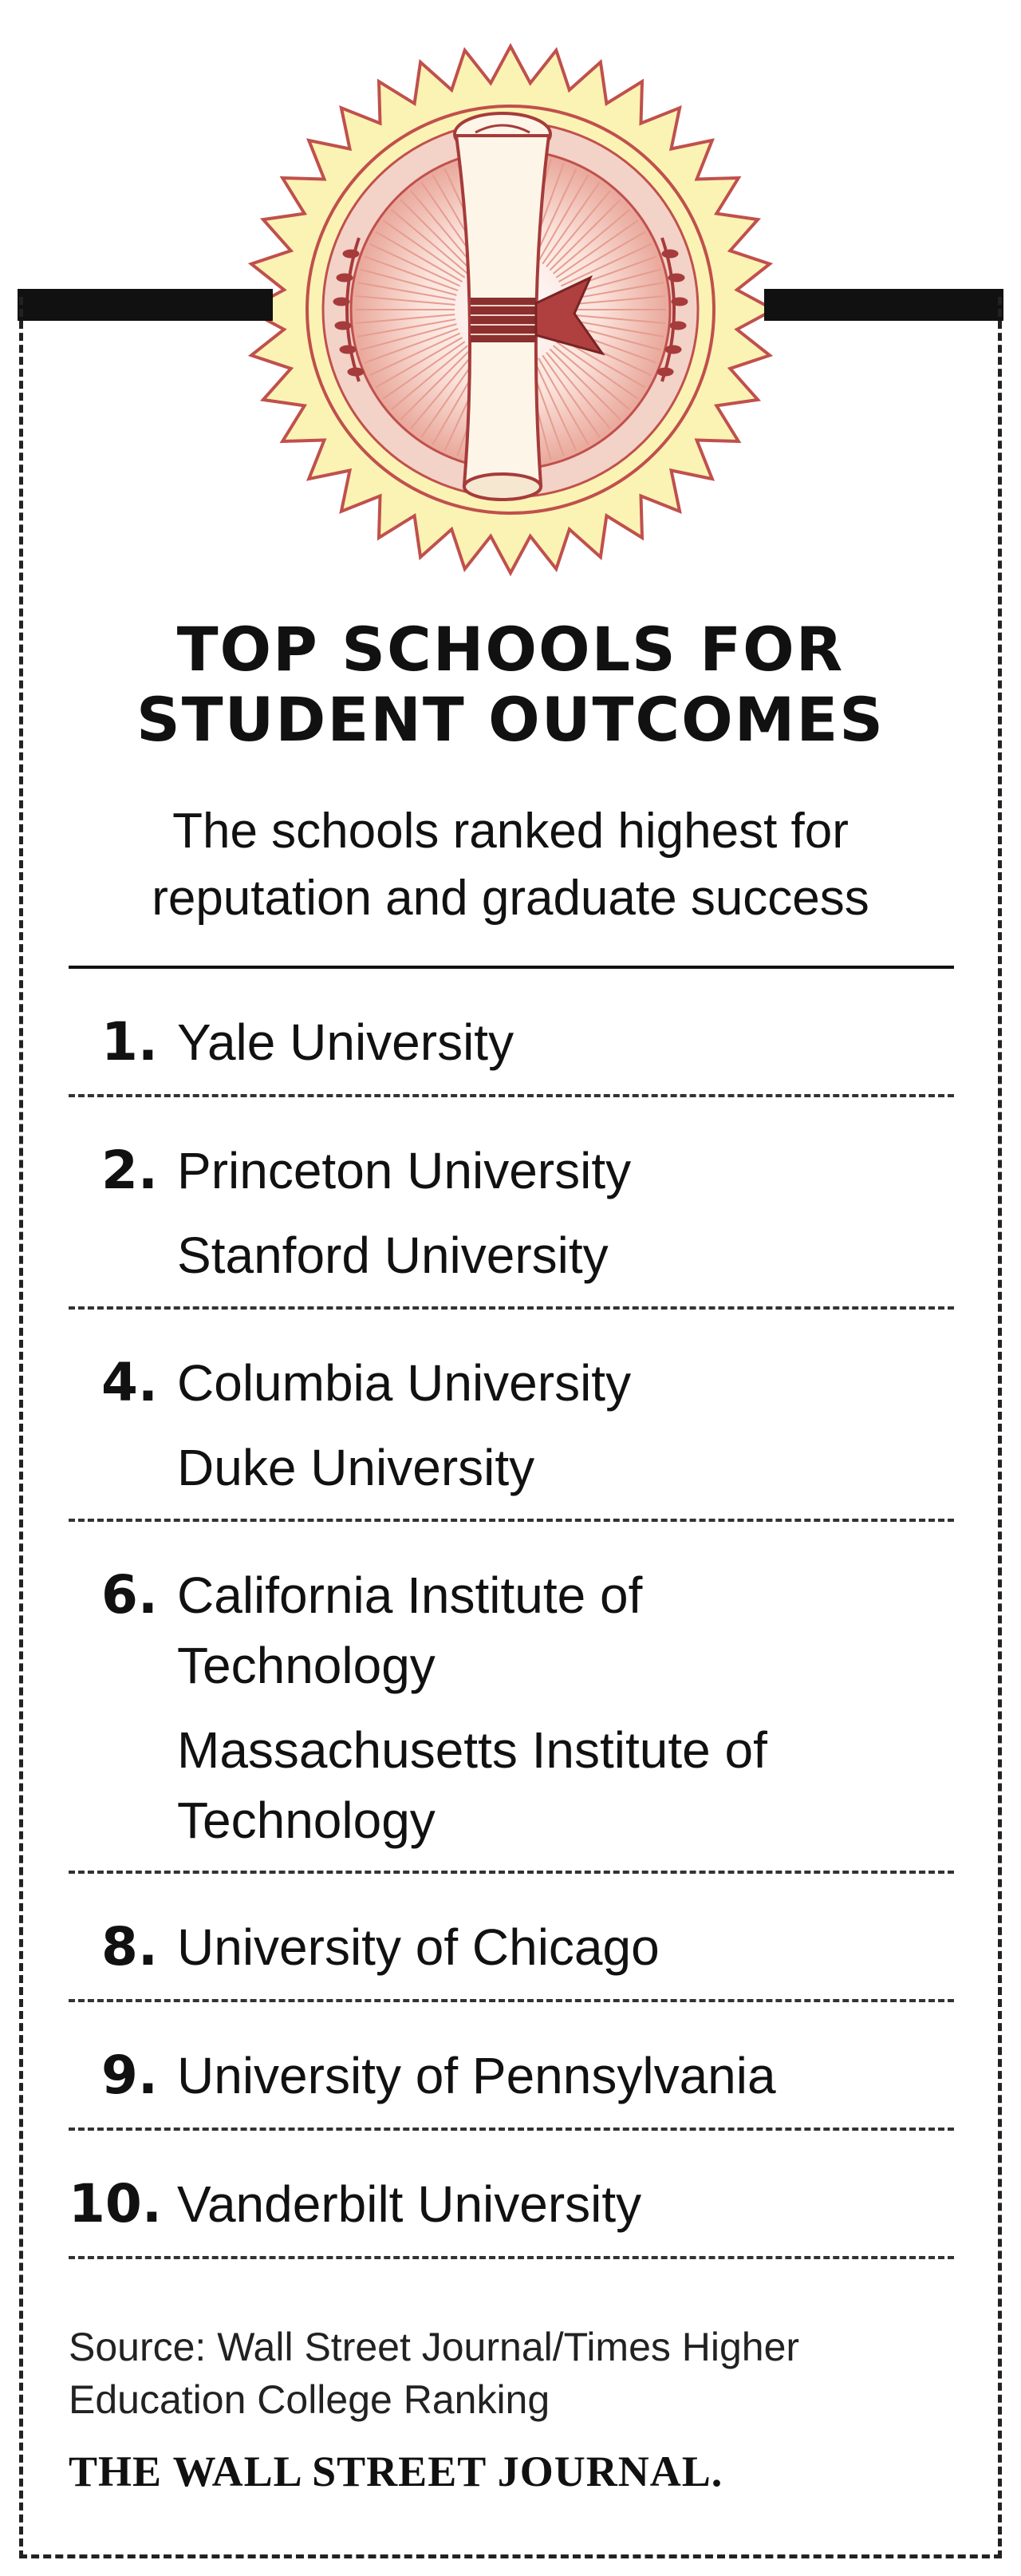  What do you see at coordinates (476, 2075) in the screenshot?
I see `school-name: University of Pennsylvania` at bounding box center [476, 2075].